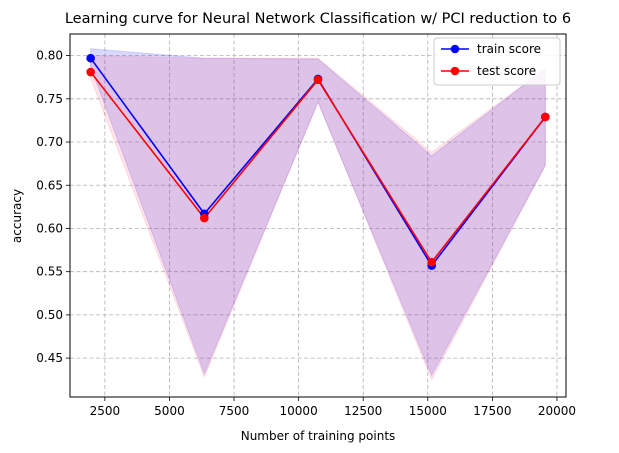  Describe the element at coordinates (49, 142) in the screenshot. I see `y-tick-label: 0.70` at that location.